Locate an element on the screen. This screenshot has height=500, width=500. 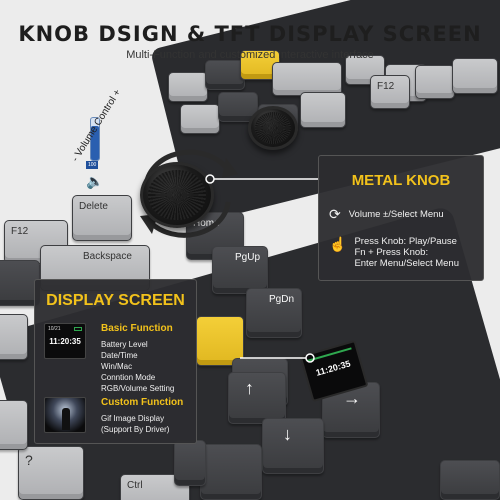
mini-screen-gif is located at coordinates (65, 415).